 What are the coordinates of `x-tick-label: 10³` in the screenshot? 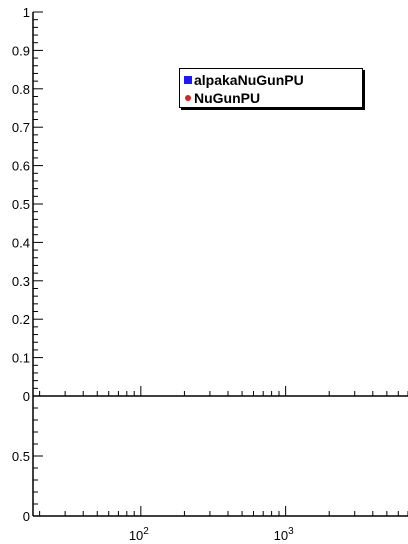 It's located at (284, 534).